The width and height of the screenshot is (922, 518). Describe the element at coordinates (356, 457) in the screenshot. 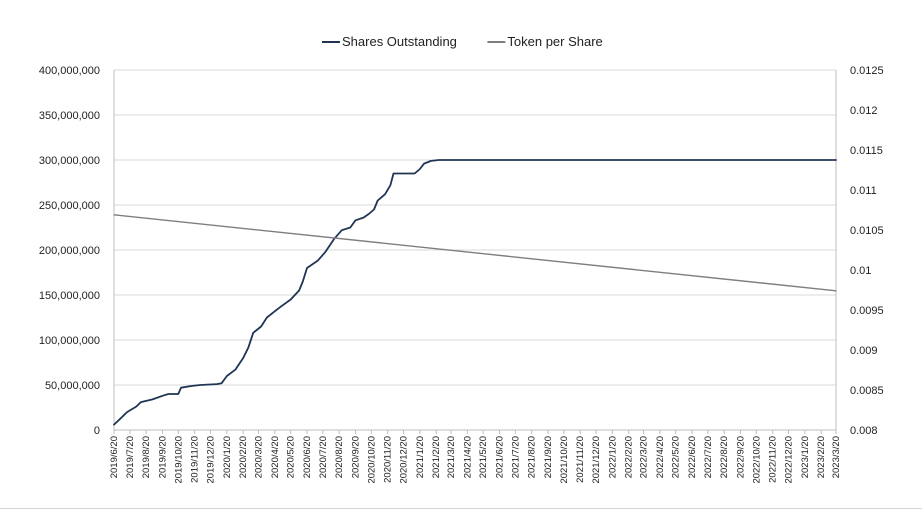

I see `x-tick-label: 2020/9/20` at that location.